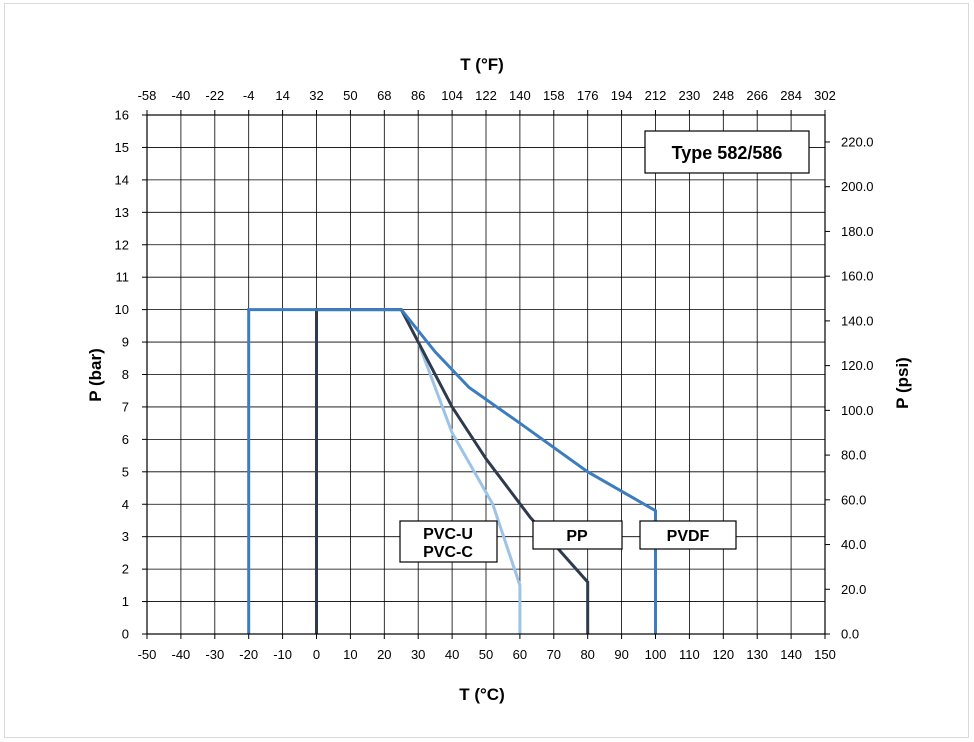  What do you see at coordinates (350, 95) in the screenshot?
I see `x2-tick-label: 50` at bounding box center [350, 95].